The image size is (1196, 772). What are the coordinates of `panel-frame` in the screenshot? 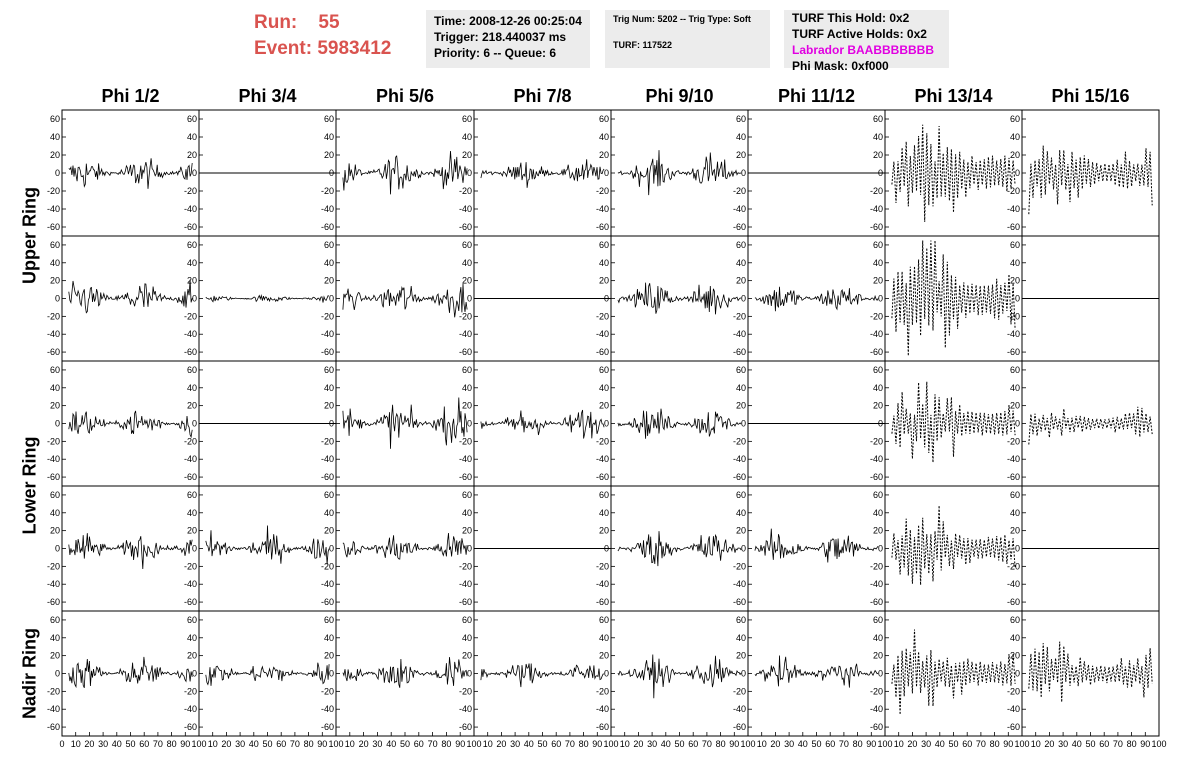 It's located at (1090, 673).